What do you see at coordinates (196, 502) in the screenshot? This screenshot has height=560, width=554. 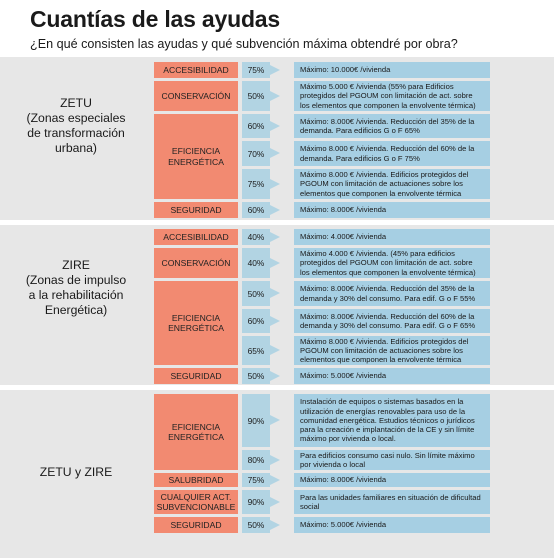 I see `category-cualquier-act-subvencionable: CUALQUIER ACT. SUBVENCIONABLE` at bounding box center [196, 502].